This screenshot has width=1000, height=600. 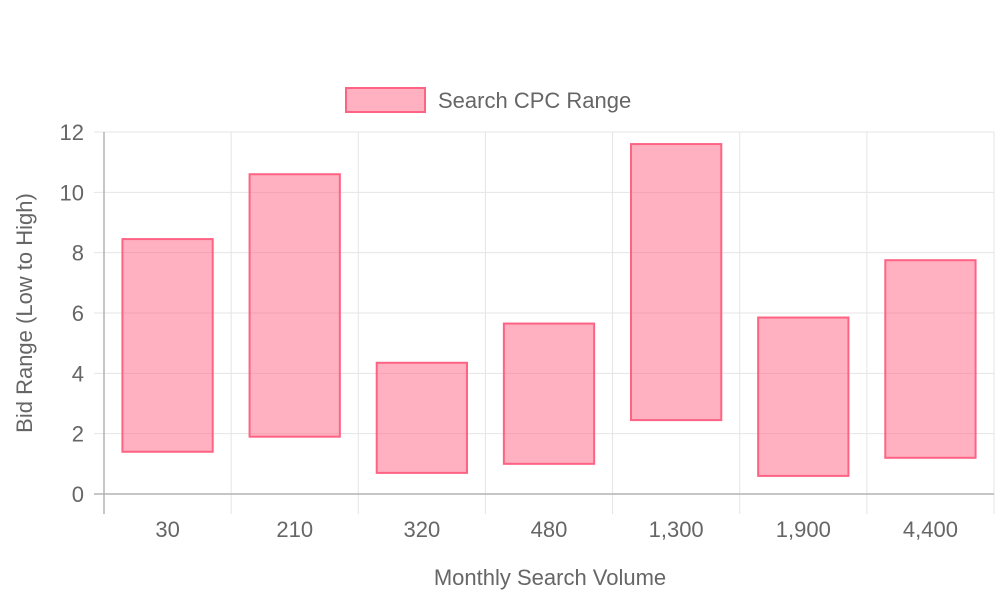 What do you see at coordinates (78, 494) in the screenshot?
I see `y-tick-label: 0` at bounding box center [78, 494].